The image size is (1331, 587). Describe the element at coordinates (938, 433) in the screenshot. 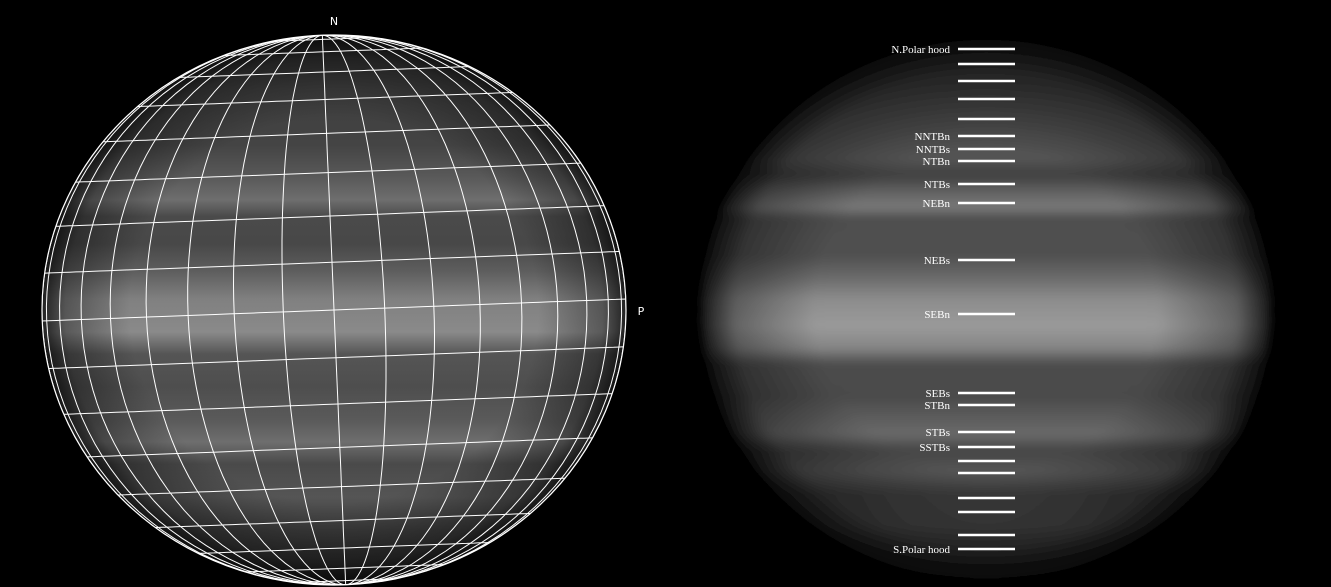

I see `belt-label: STBs` at that location.